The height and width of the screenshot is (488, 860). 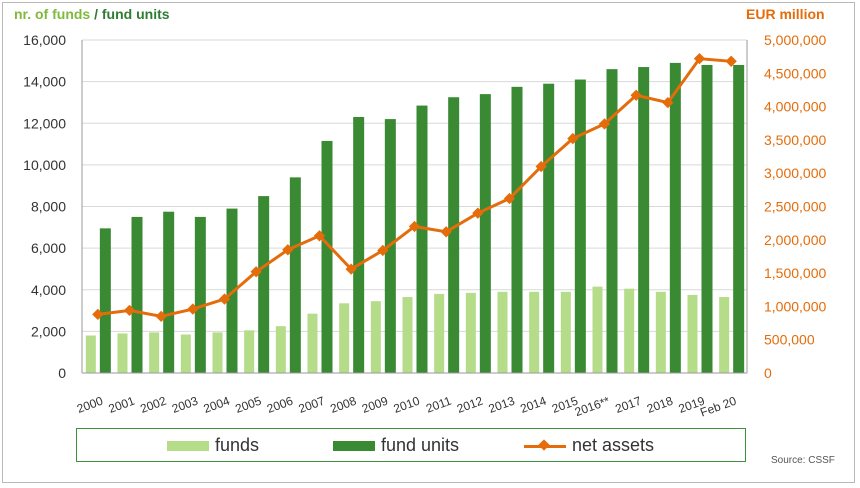 I want to click on right-tick-label: 0, so click(x=768, y=373).